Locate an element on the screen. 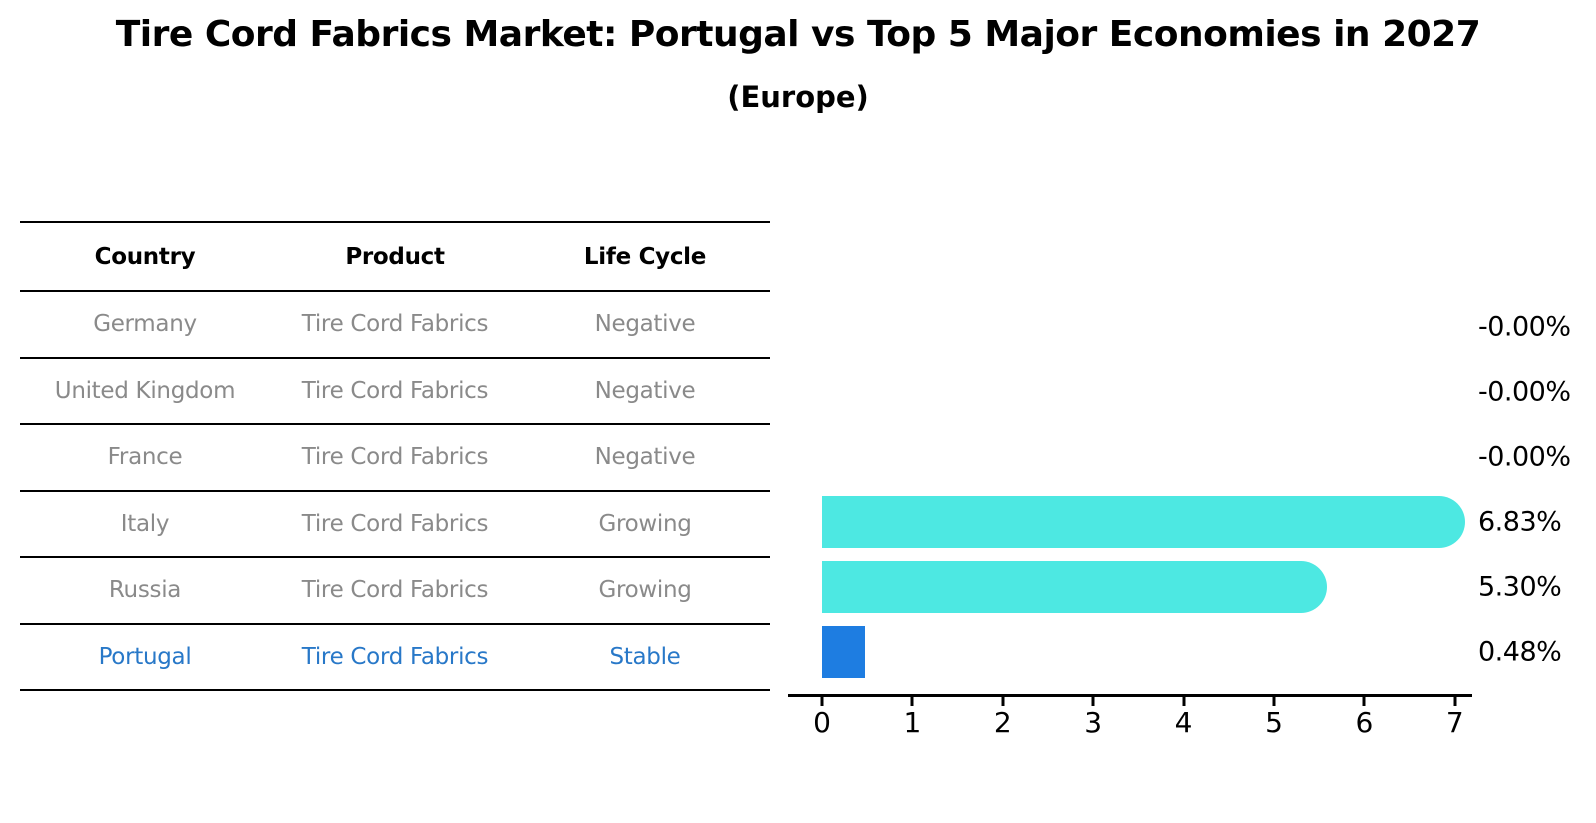 This screenshot has width=1596, height=823. x-axis-tick-label: 6 is located at coordinates (1364, 722).